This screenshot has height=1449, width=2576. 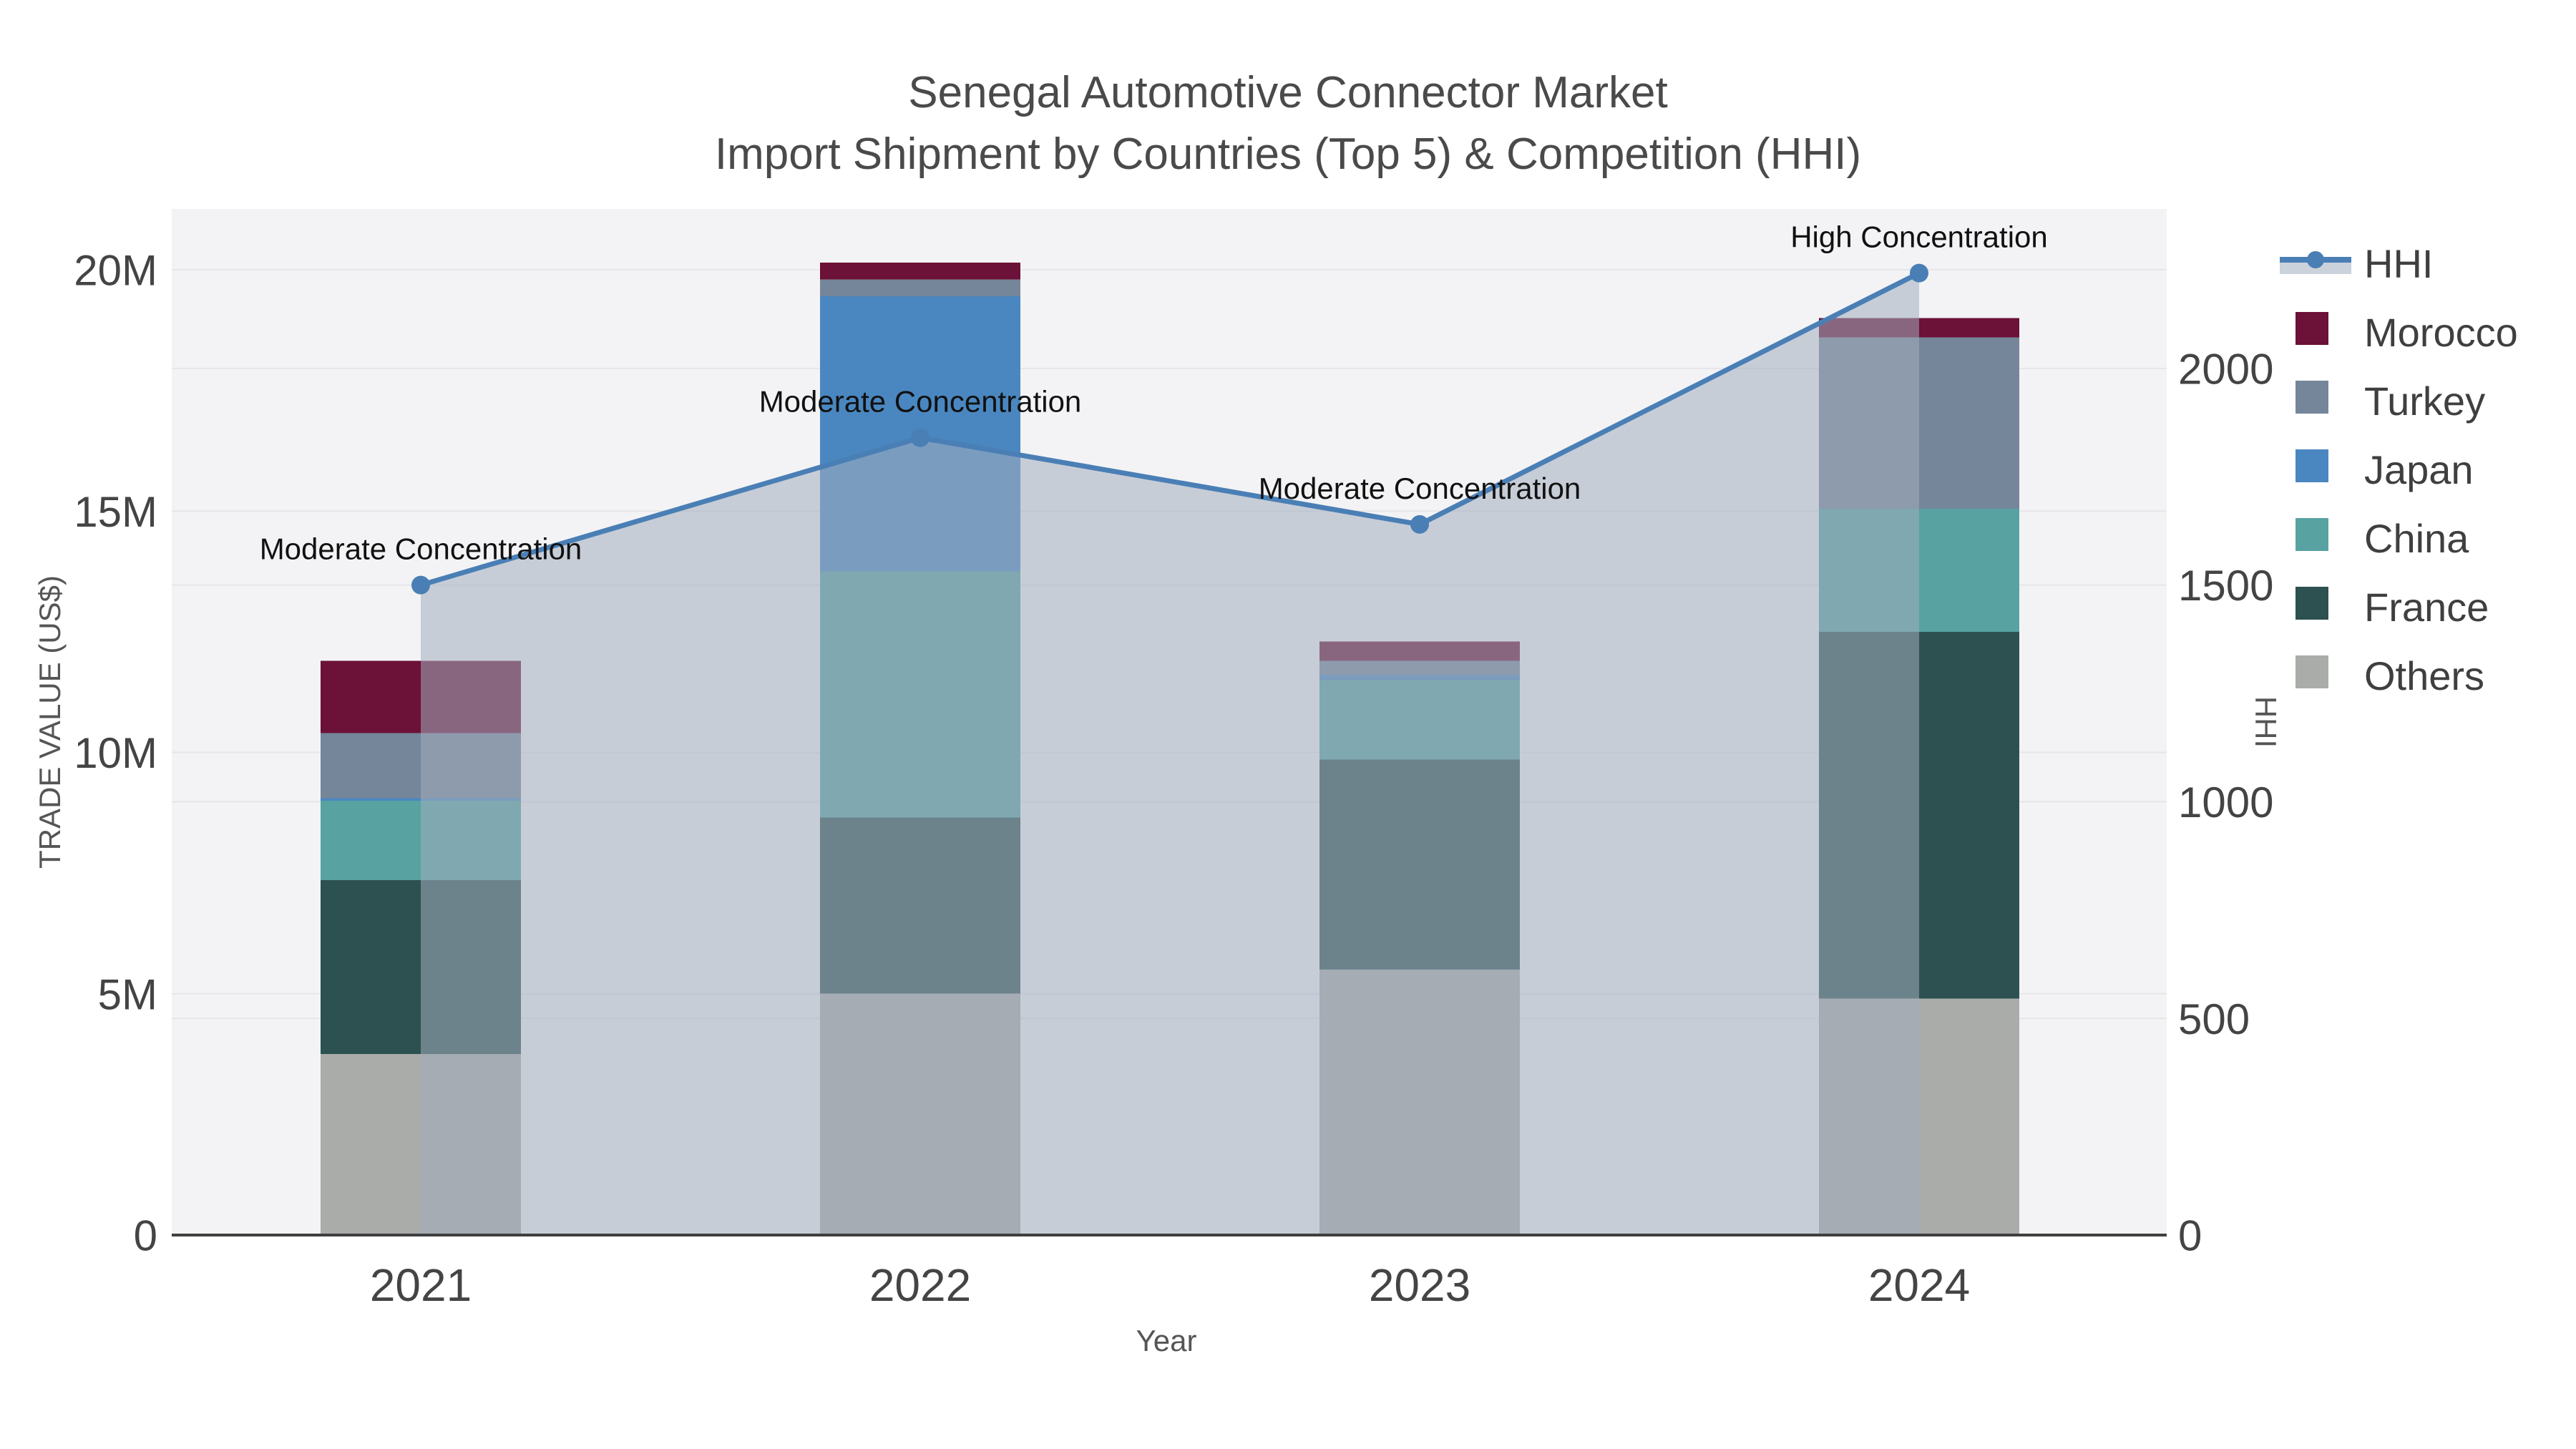 I want to click on y-axis-title-left: TRADE VALUE (US$), so click(x=50, y=722).